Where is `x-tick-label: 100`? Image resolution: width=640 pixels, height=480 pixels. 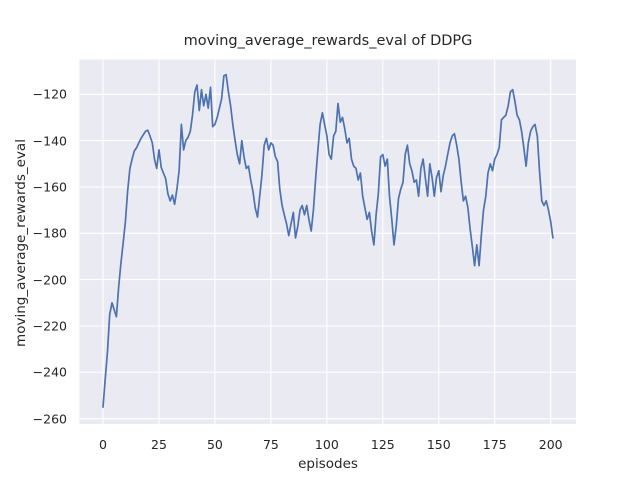 x-tick-label: 100 is located at coordinates (326, 444).